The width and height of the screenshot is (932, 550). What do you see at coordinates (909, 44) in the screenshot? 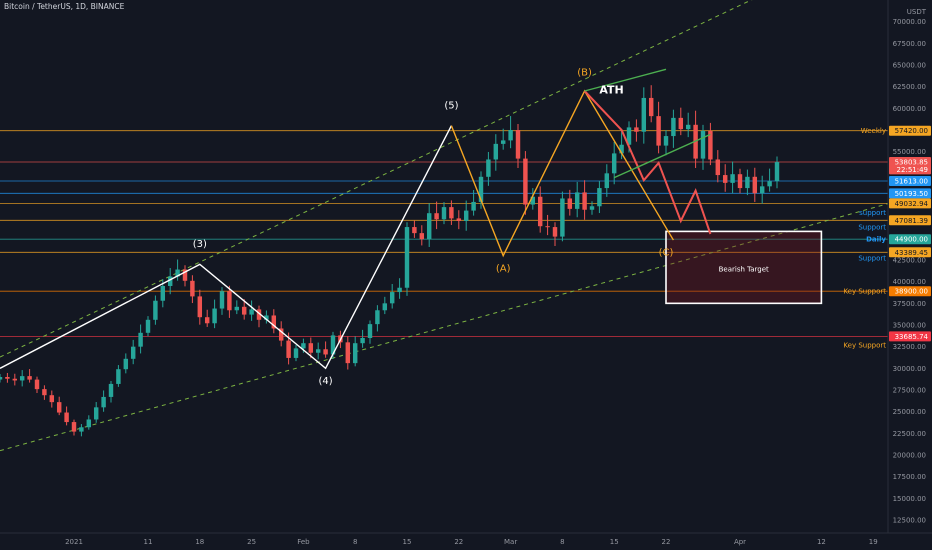
I see `y-tick-label: 67500.00` at bounding box center [909, 44].